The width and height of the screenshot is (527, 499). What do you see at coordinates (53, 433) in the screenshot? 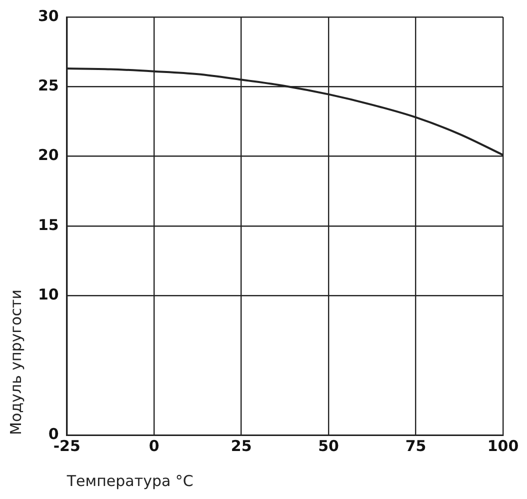
I see `y-tick-label: 0` at bounding box center [53, 433].